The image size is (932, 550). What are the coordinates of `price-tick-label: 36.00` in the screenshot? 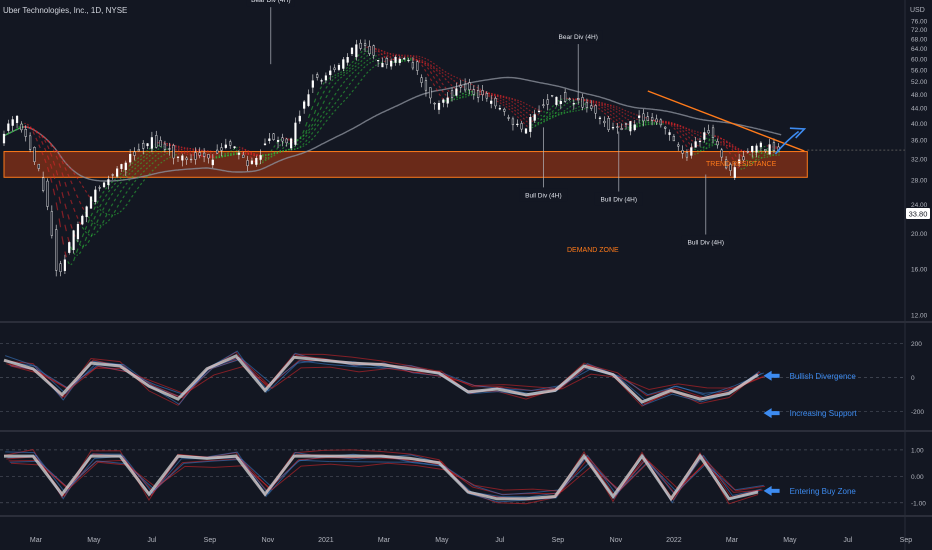 It's located at (919, 141).